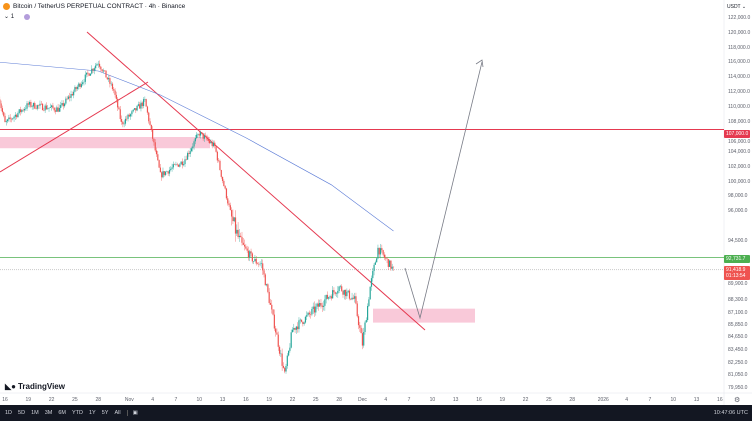 Image resolution: width=752 pixels, height=421 pixels. What do you see at coordinates (9, 17) in the screenshot?
I see `indicators-toggle: ⌄ 1` at bounding box center [9, 17].